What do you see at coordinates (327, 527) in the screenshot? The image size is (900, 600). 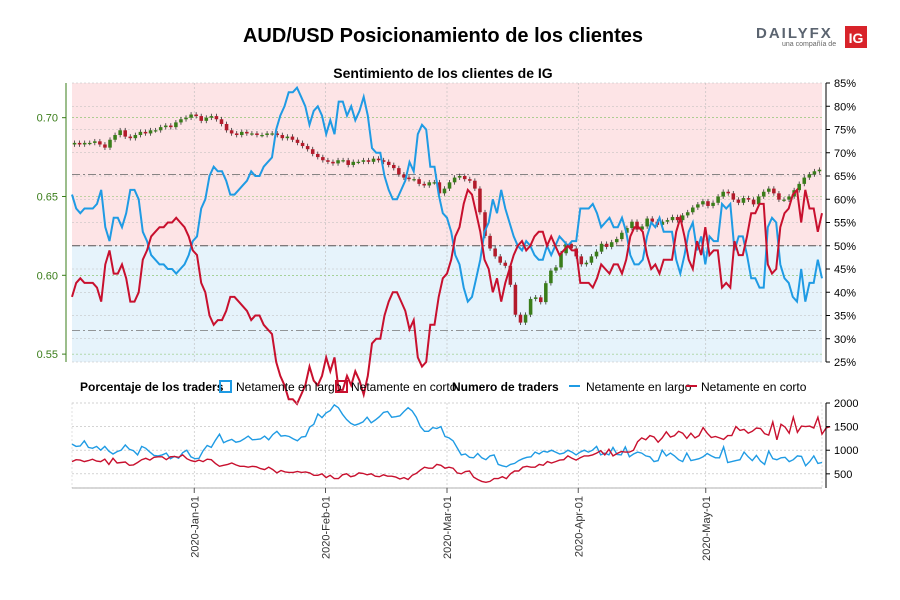 I see `date-tick-label: 2020-Feb-01` at bounding box center [327, 527].